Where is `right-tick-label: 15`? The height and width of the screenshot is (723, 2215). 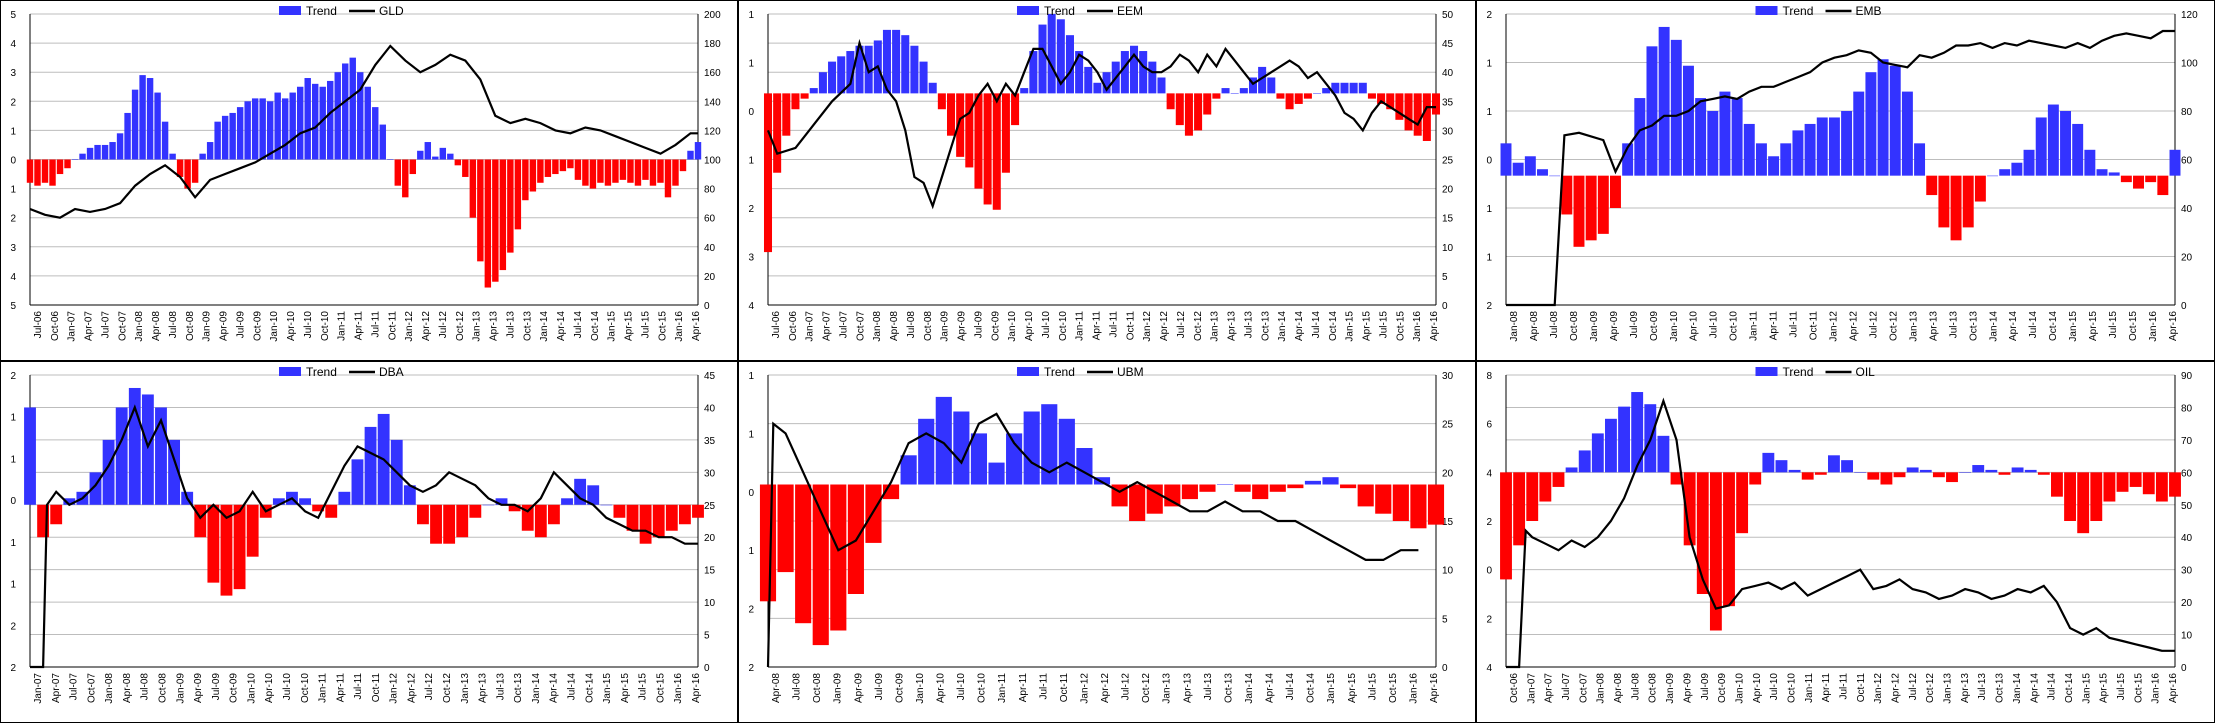
right-tick-label: 15 is located at coordinates (1448, 522).